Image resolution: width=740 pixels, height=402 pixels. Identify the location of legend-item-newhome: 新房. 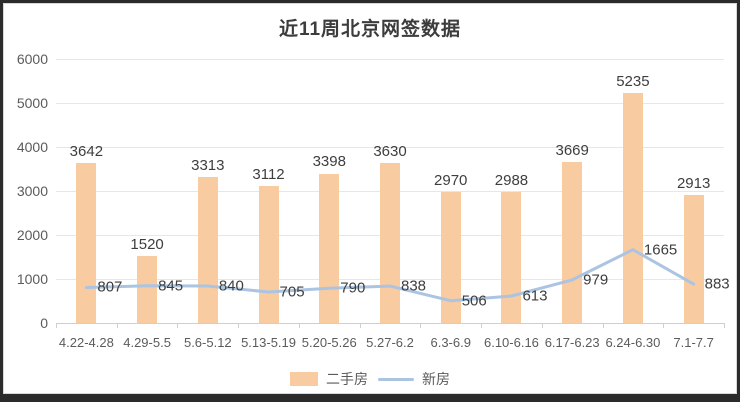
(414, 379).